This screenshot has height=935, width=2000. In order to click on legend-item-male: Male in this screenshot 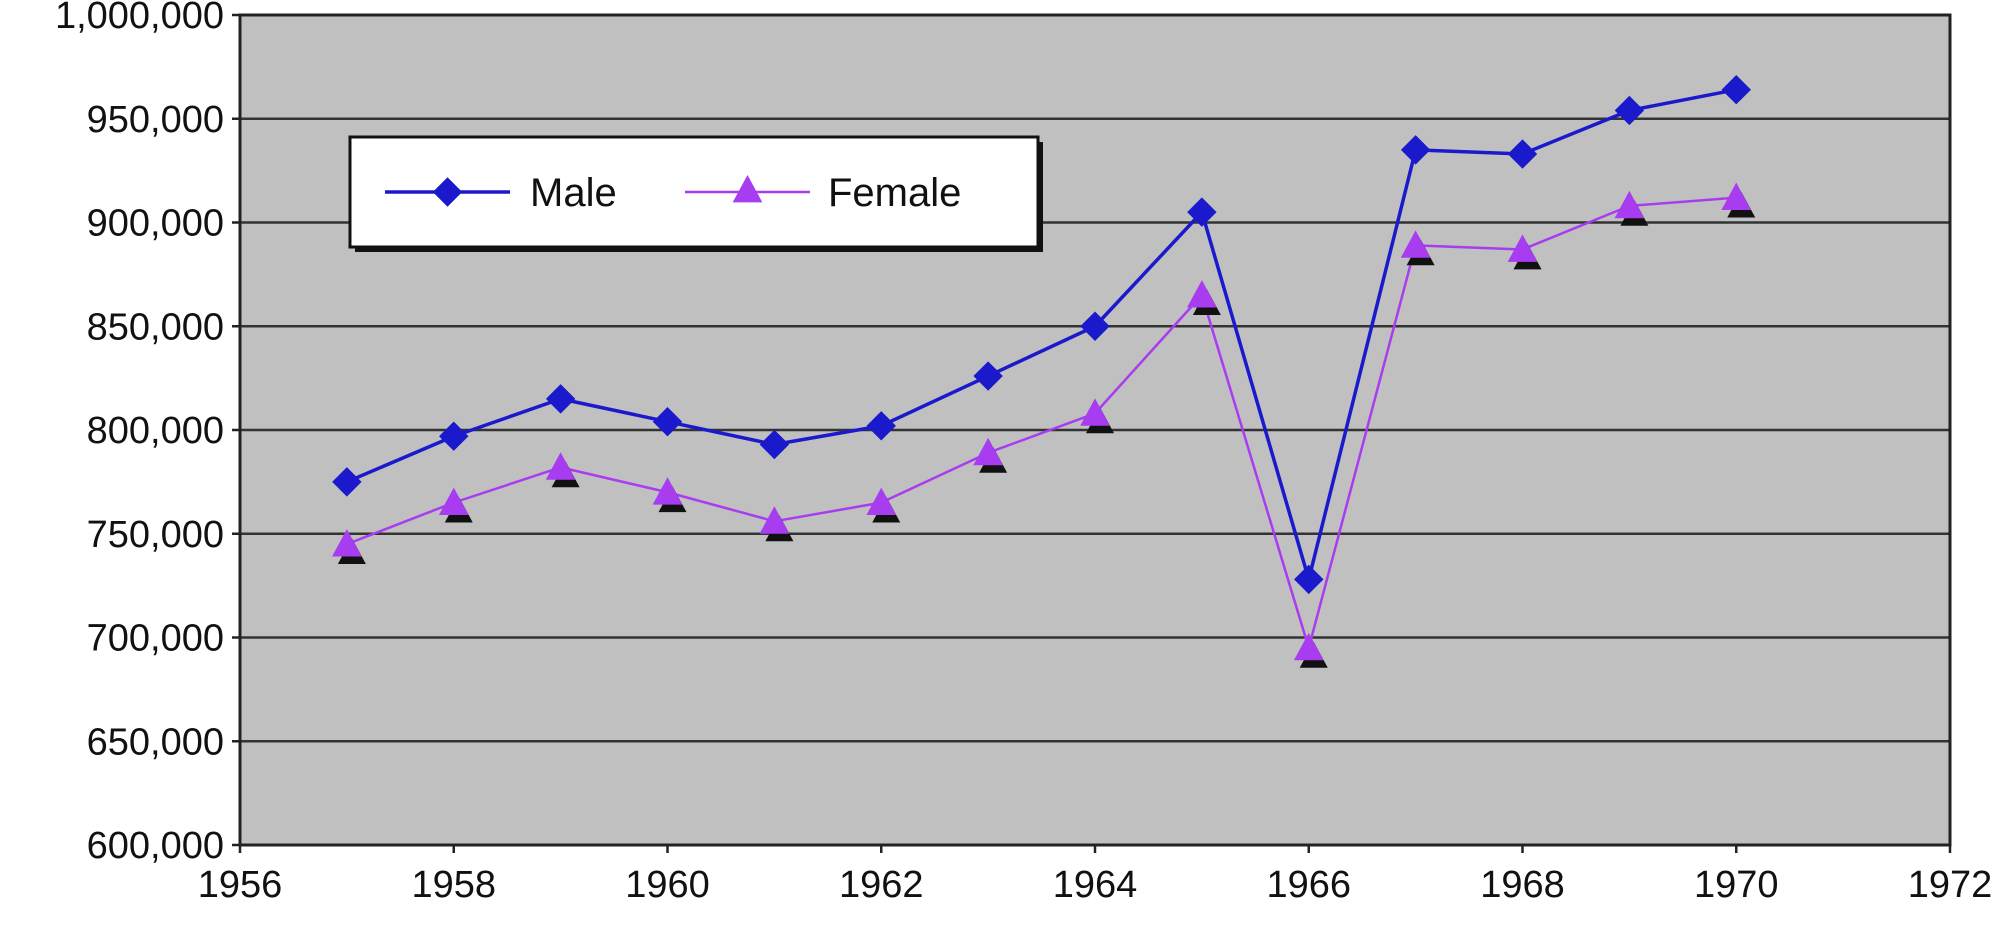, I will do `click(501, 193)`.